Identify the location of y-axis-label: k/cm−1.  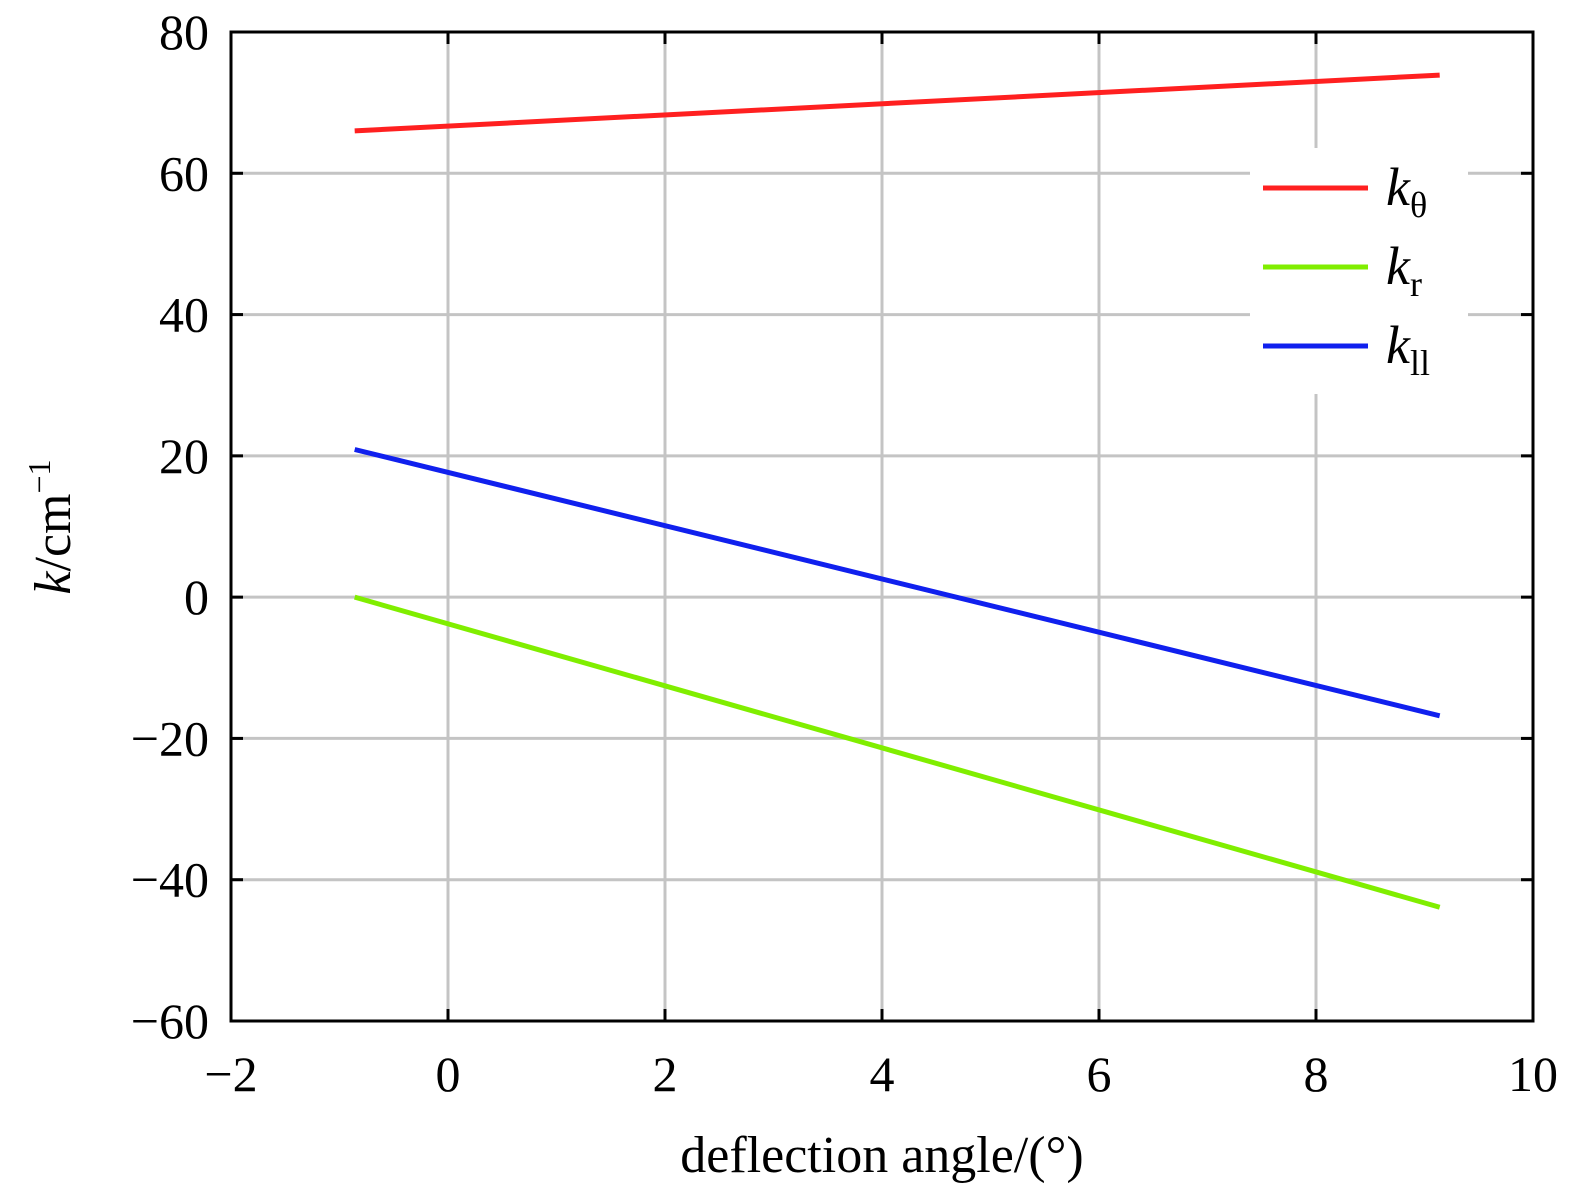
(51, 526).